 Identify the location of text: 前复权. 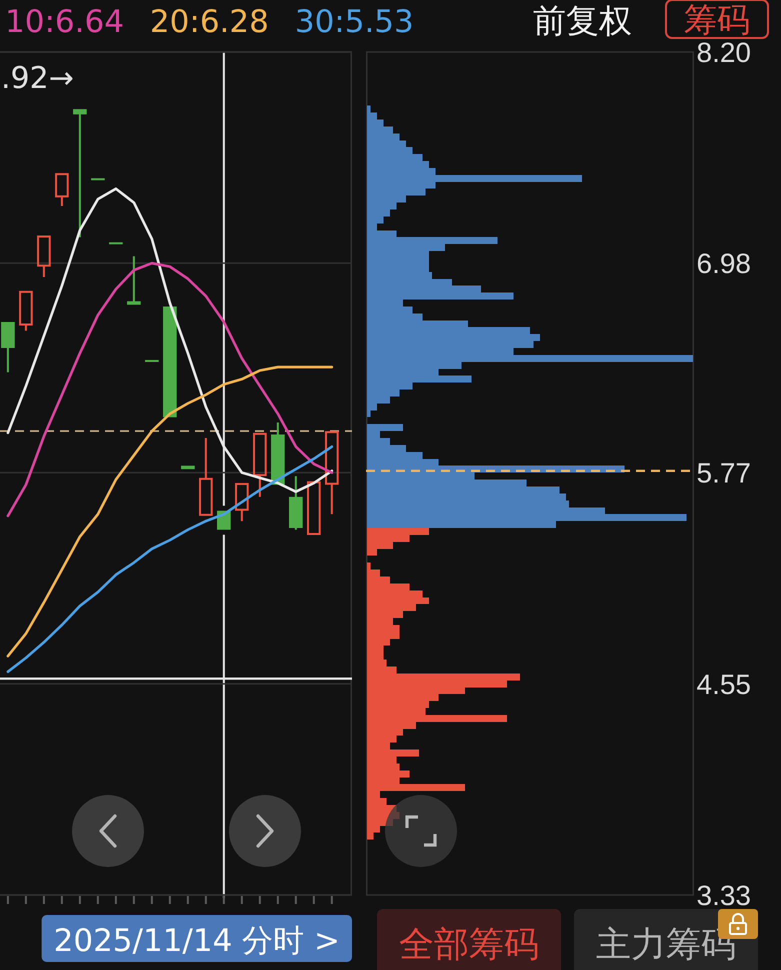
(582, 20).